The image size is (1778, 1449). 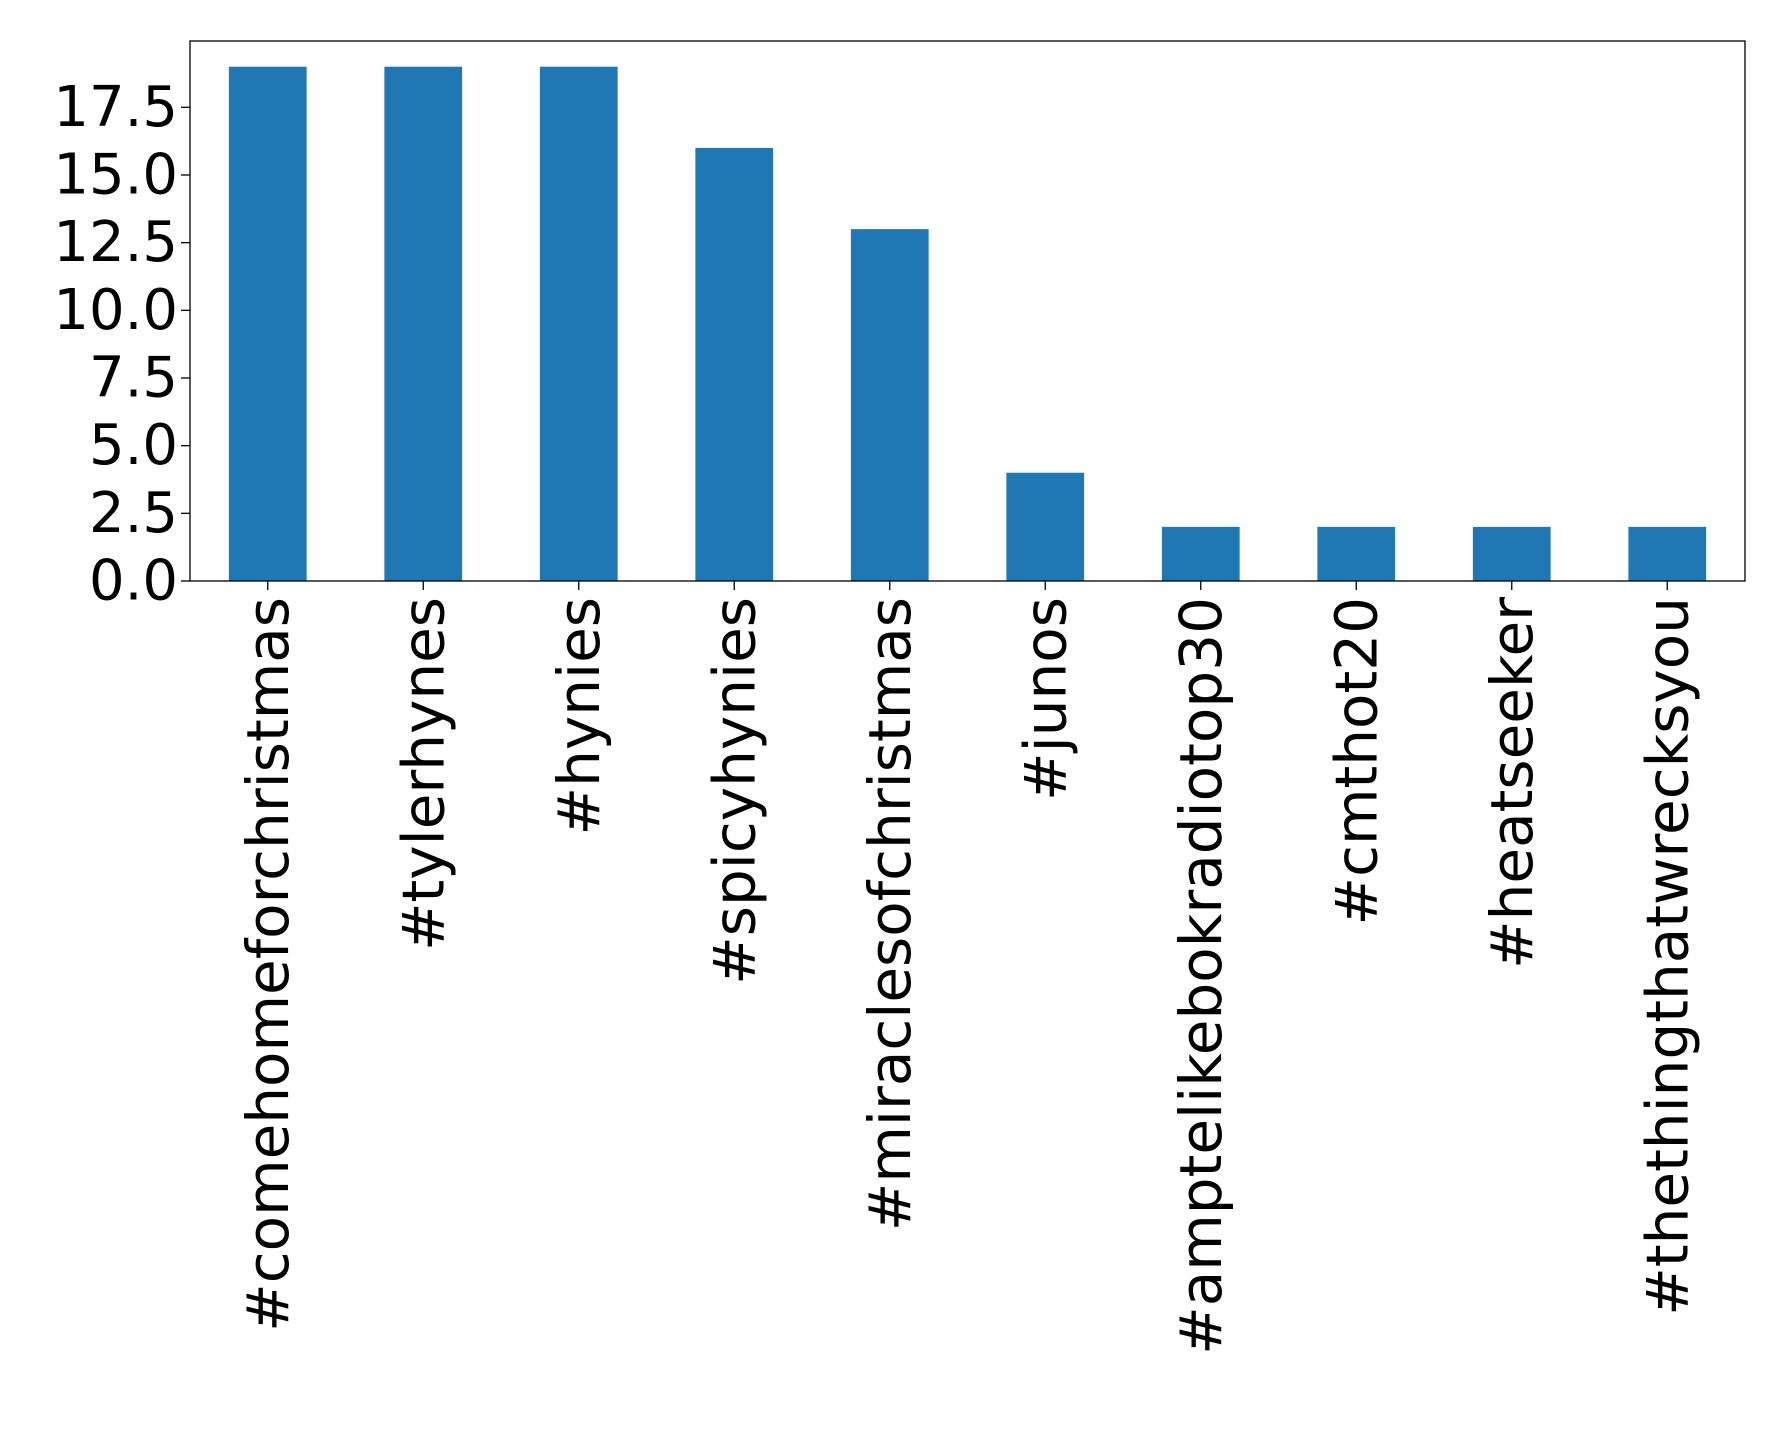 I want to click on x-tick-label: #tylerhynes, so click(x=423, y=774).